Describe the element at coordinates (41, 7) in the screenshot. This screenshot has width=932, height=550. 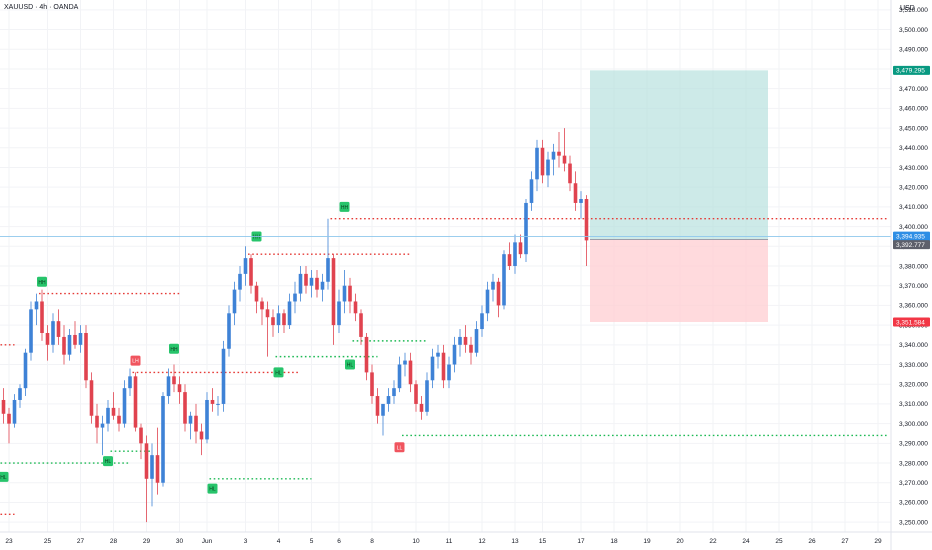
I see `symbol-title: XAUUSD · 4h · OANDA` at that location.